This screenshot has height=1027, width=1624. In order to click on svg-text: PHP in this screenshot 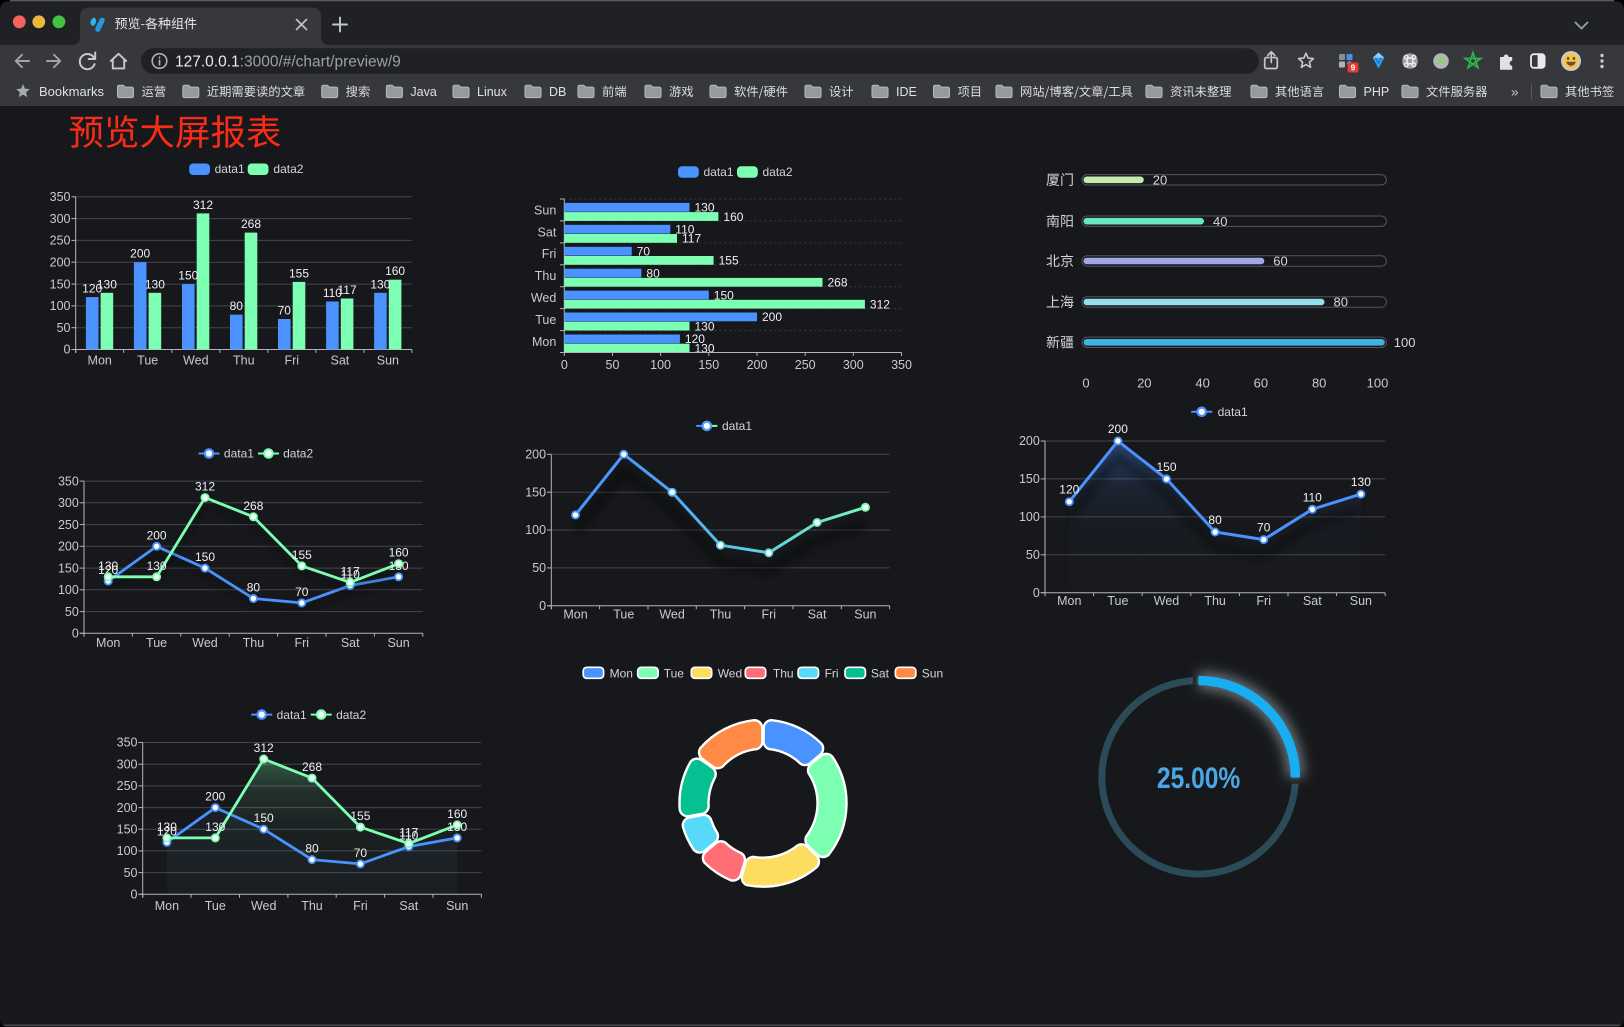, I will do `click(1377, 92)`.